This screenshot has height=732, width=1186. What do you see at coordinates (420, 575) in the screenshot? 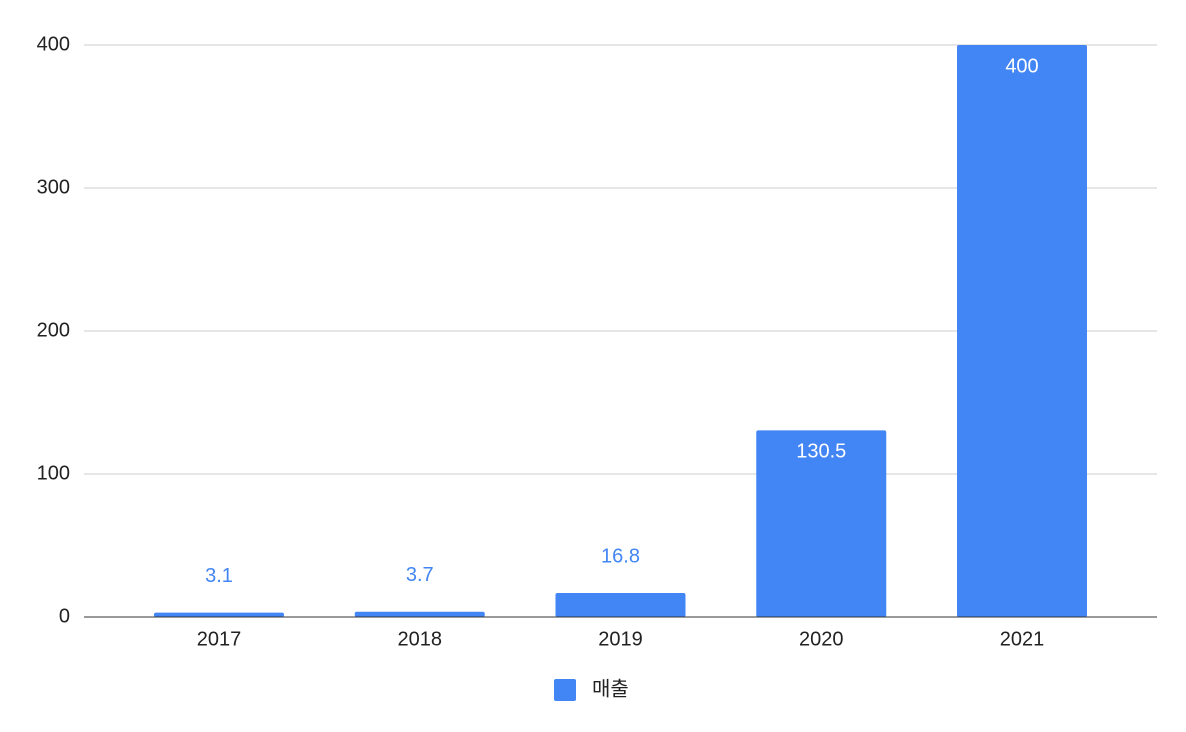
I see `data-label: 3.7` at bounding box center [420, 575].